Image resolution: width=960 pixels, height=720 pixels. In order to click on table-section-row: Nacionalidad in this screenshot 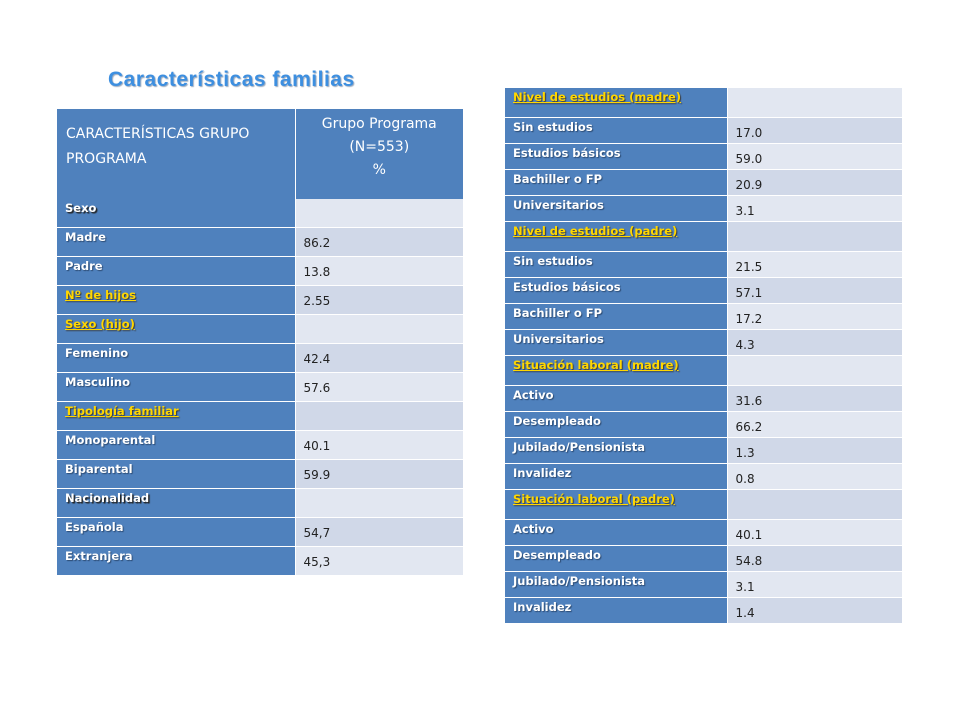, I will do `click(260, 503)`.